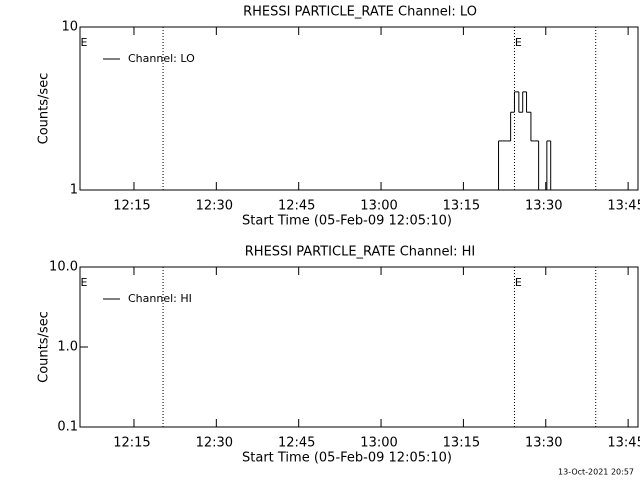 This screenshot has width=640, height=480. Describe the element at coordinates (360, 252) in the screenshot. I see `chart-title: RHESSI PARTICLE_RATE Channel: HI` at that location.